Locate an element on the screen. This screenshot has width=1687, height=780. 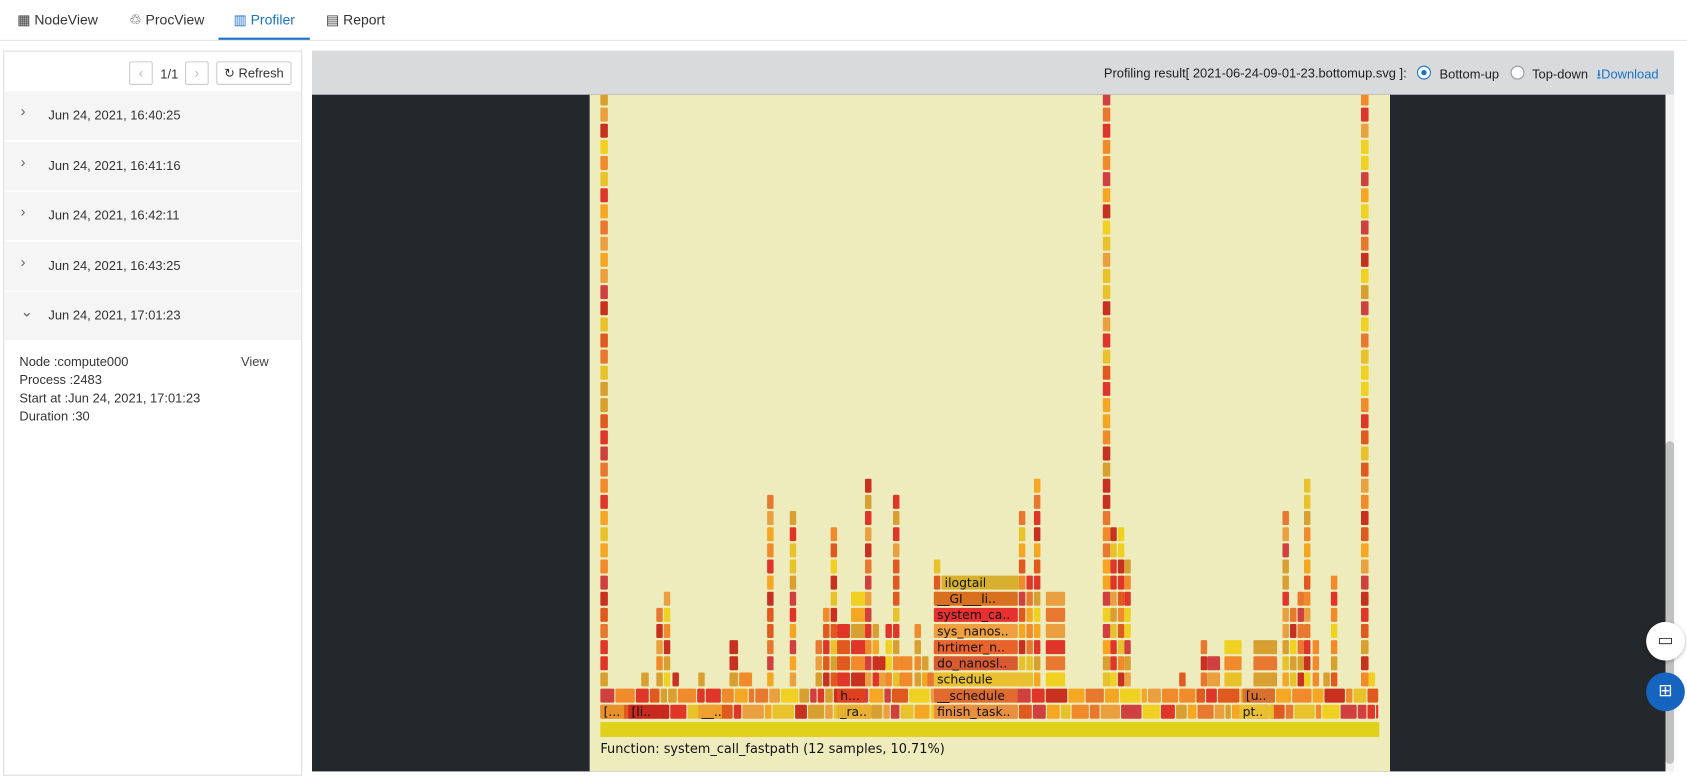
session-time: Jun 24, 2021, 16:42:11 is located at coordinates (114, 215).